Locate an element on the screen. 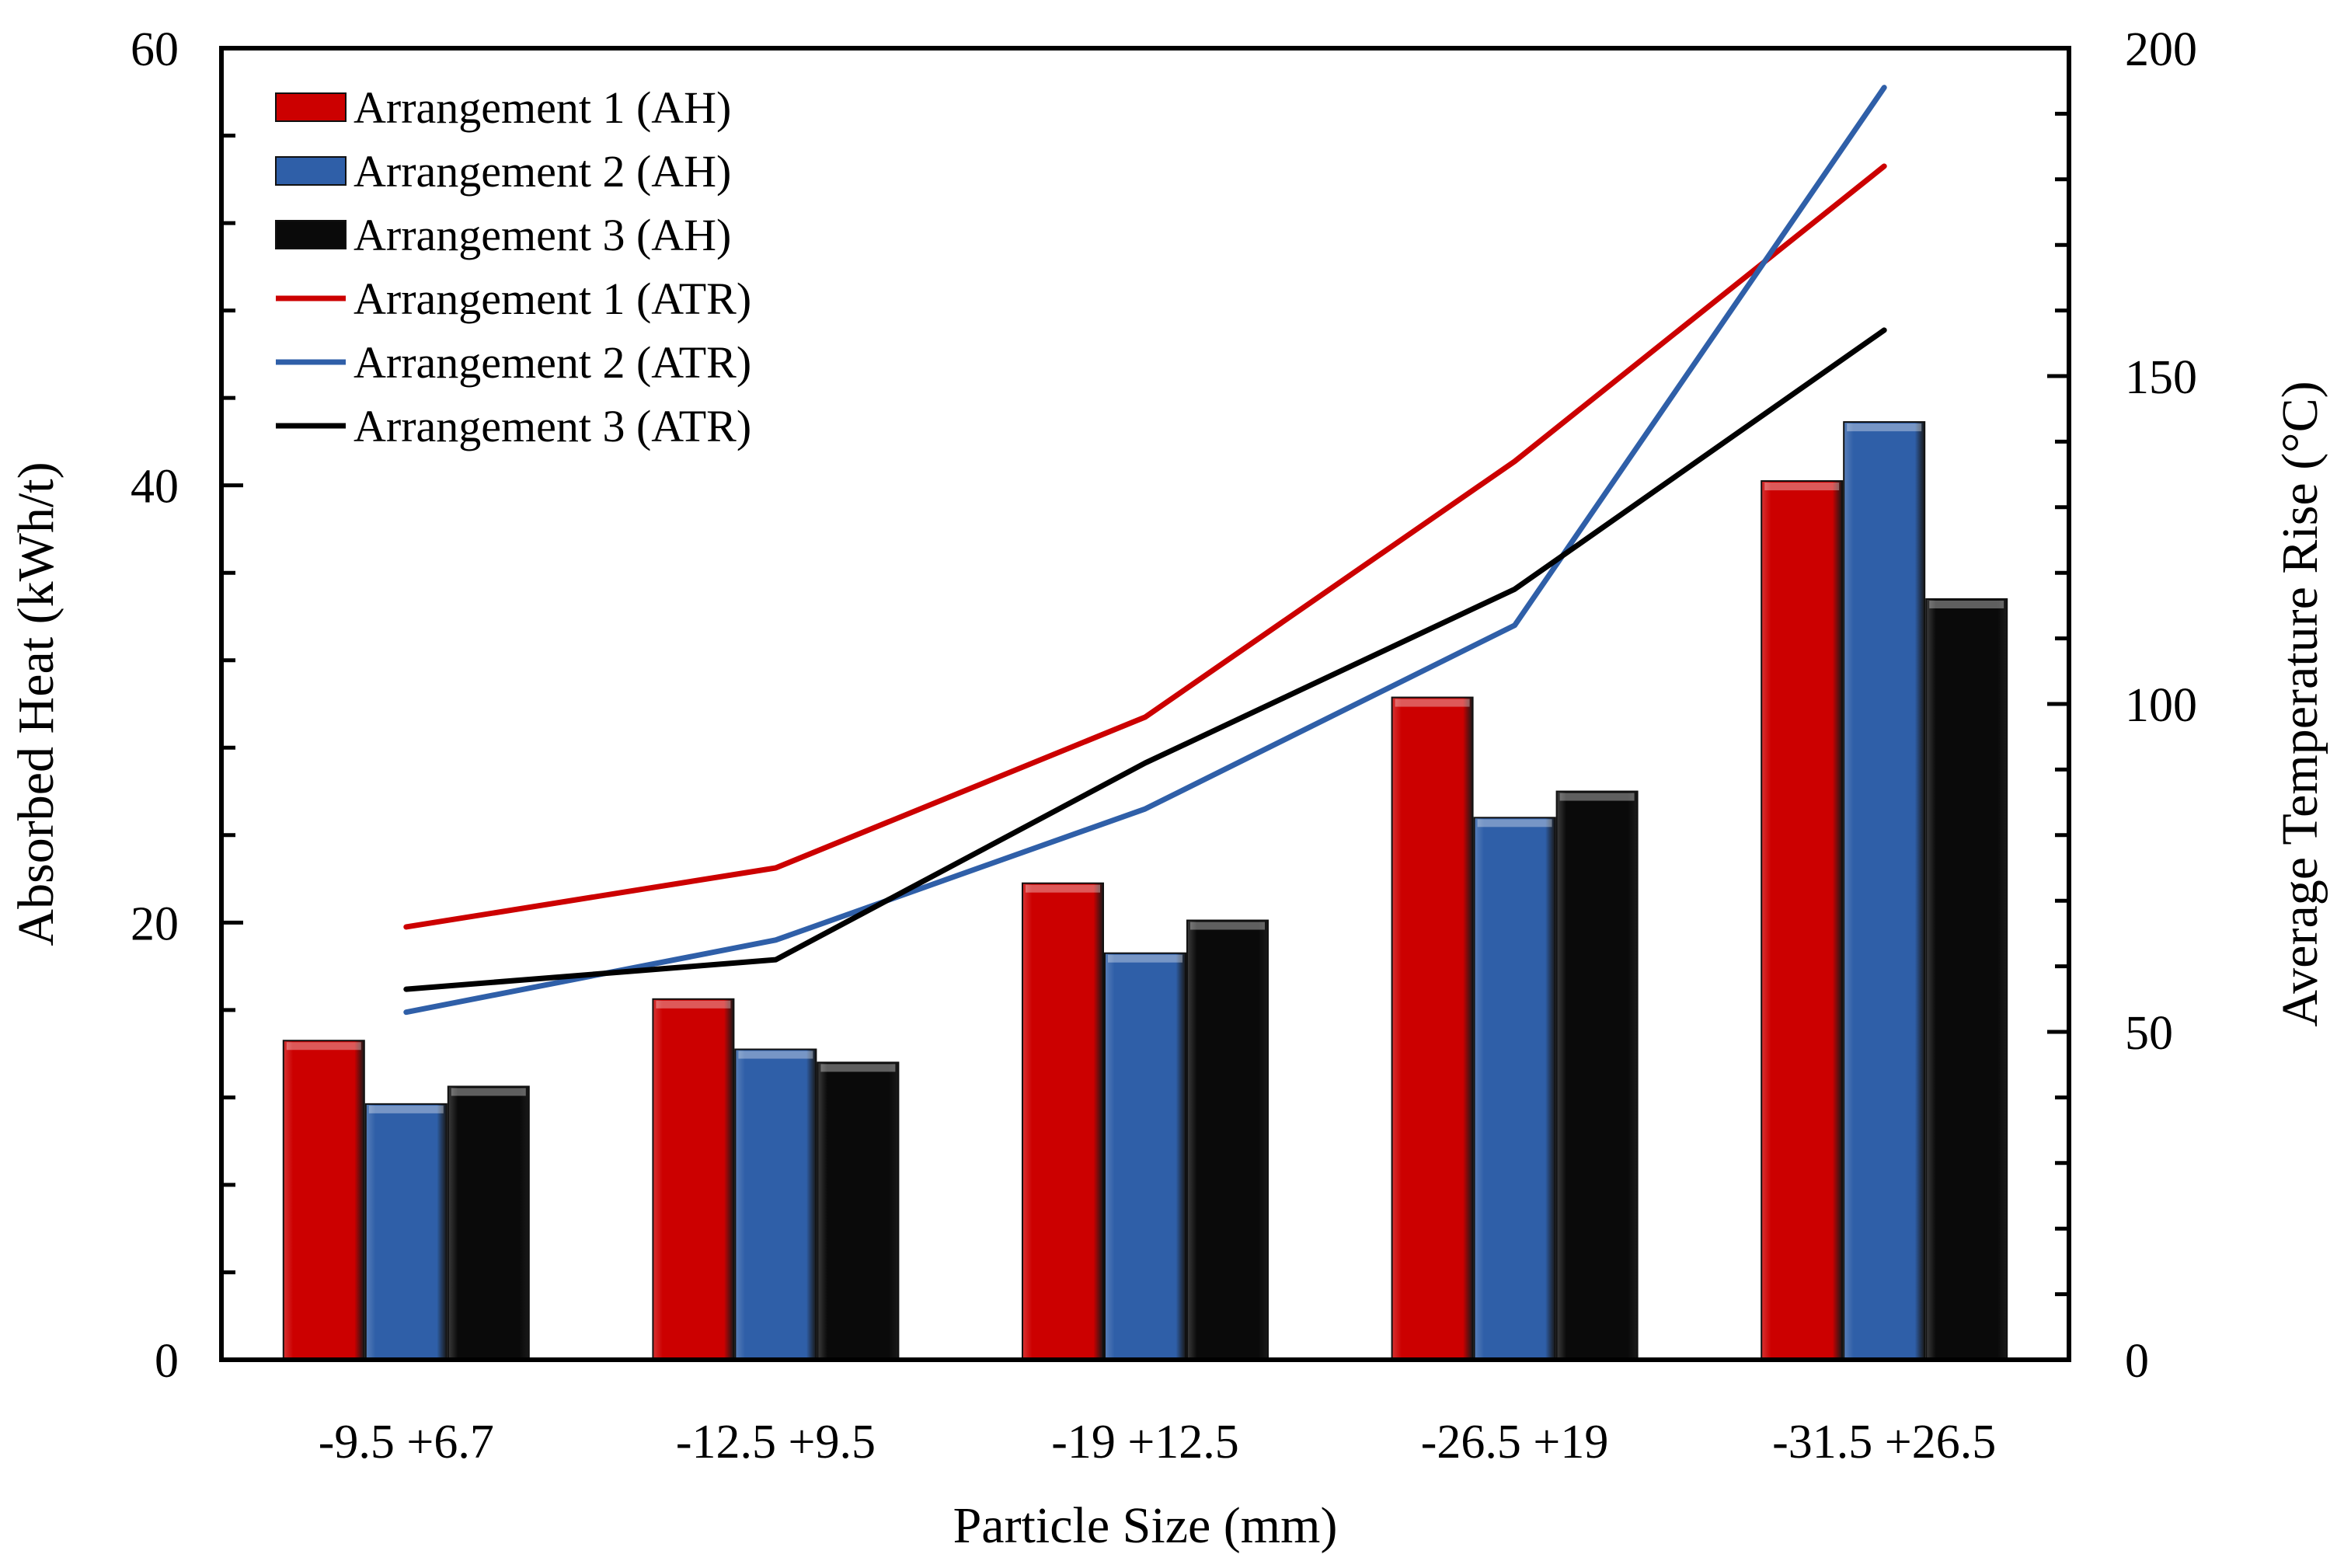 Image resolution: width=2337 pixels, height=1568 pixels. legend-label: Arrangement 3 (AH) is located at coordinates (542, 235).